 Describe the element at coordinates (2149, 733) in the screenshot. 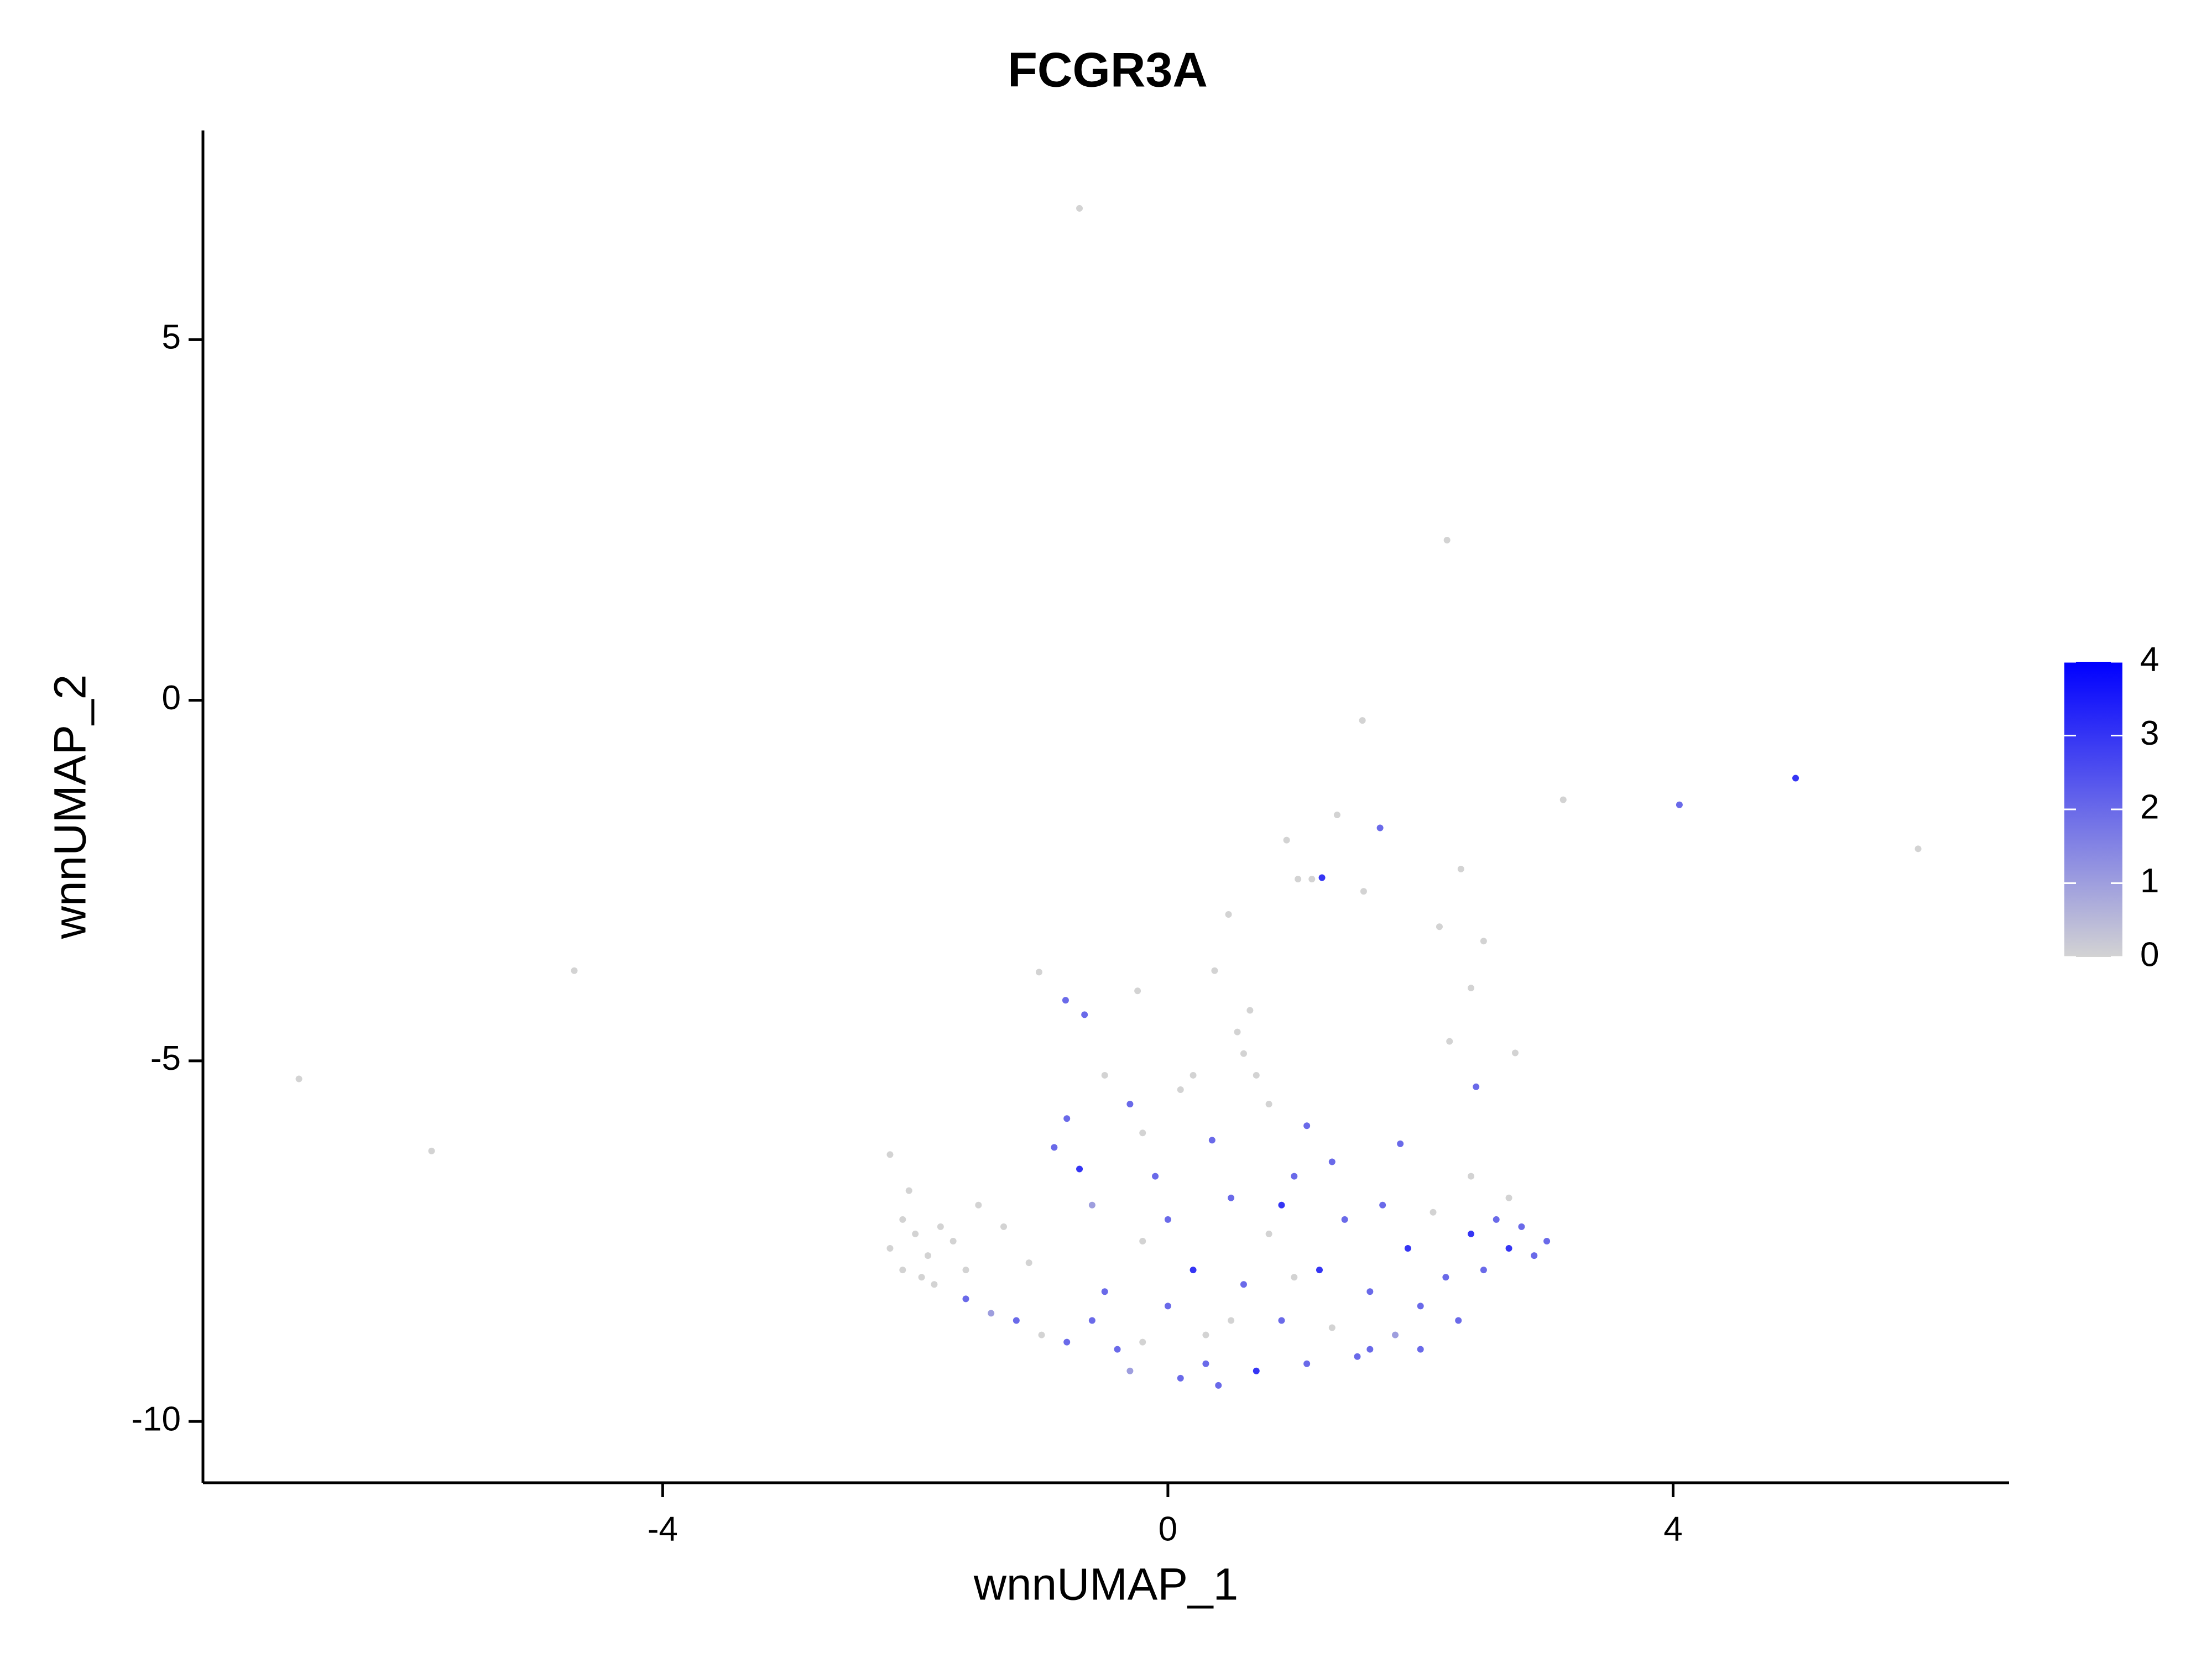

I see `colorbar-tick-label: 3` at that location.